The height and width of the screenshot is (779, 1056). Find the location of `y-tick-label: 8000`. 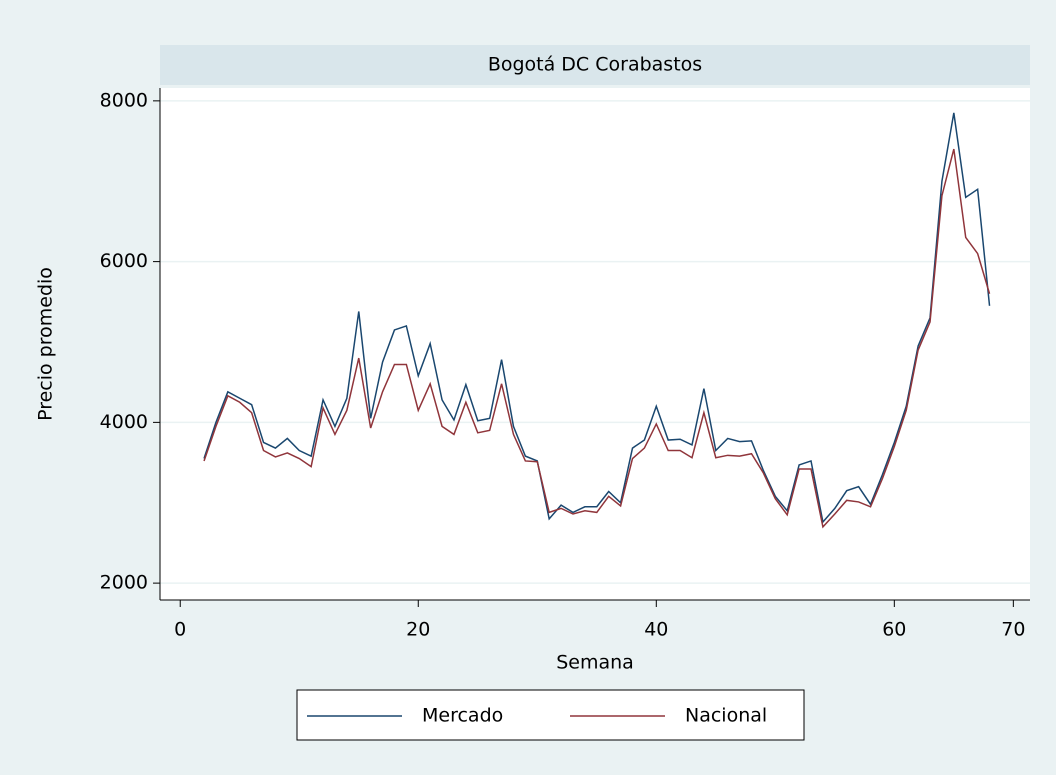

y-tick-label: 8000 is located at coordinates (124, 100).